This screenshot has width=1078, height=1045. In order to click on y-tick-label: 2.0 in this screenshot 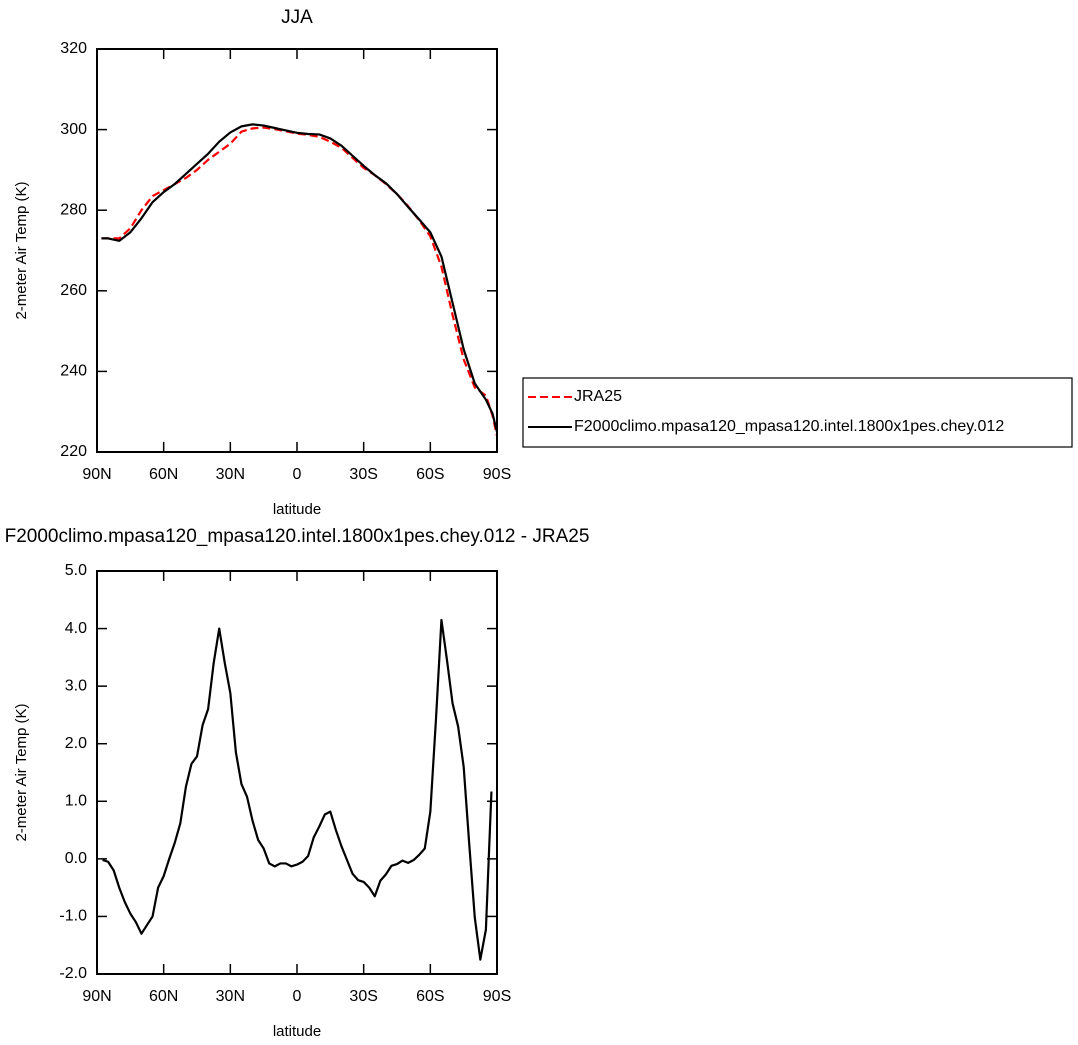, I will do `click(76, 743)`.